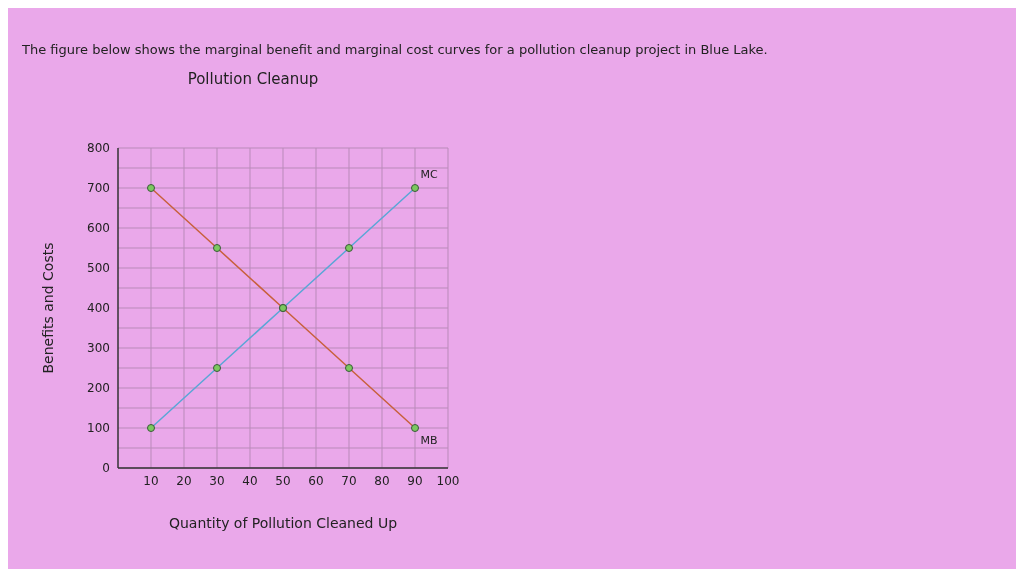 This screenshot has width=1024, height=577. Describe the element at coordinates (253, 79) in the screenshot. I see `chart-title: Pollution Cleanup` at that location.